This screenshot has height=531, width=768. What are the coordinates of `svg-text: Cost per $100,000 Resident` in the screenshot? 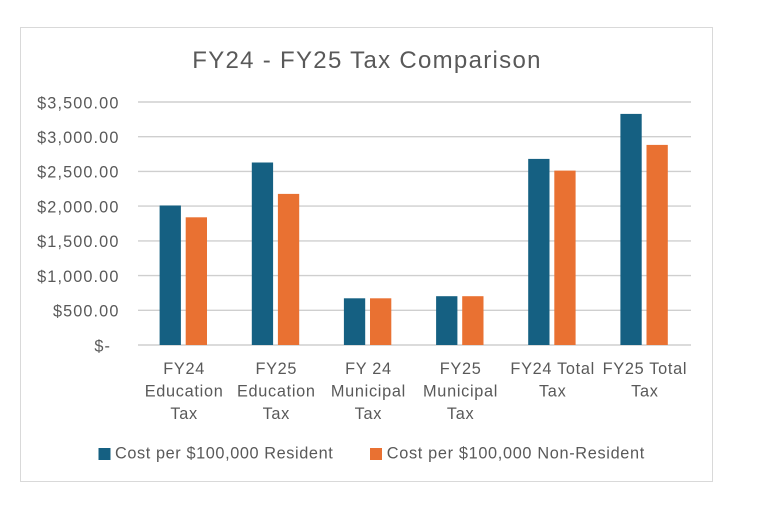 It's located at (224, 454).